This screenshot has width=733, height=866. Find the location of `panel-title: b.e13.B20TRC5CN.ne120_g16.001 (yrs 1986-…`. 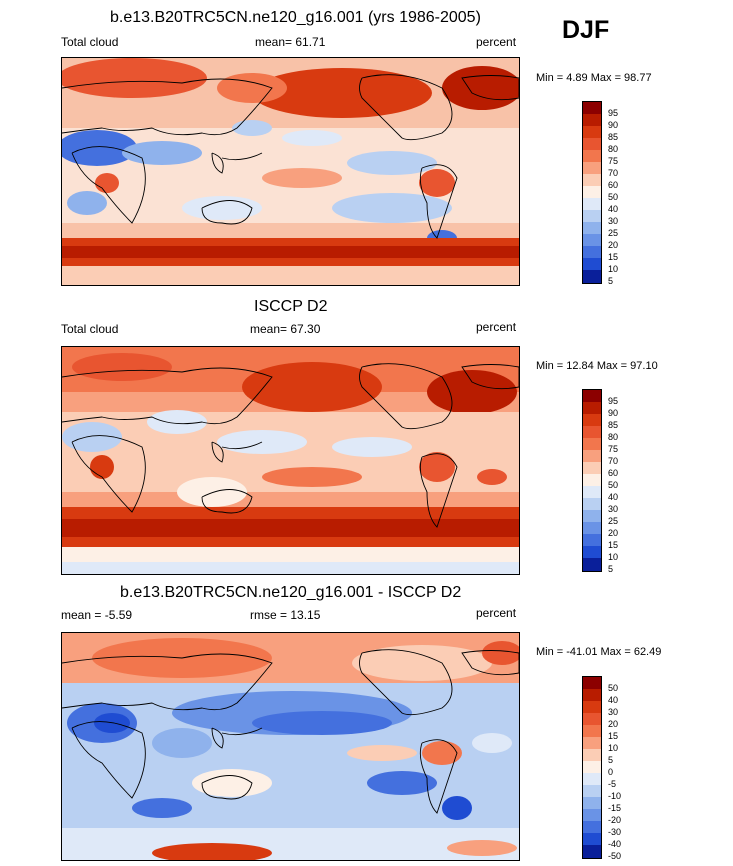

panel-title: b.e13.B20TRC5CN.ne120_g16.001 (yrs 1986-… is located at coordinates (295, 17).